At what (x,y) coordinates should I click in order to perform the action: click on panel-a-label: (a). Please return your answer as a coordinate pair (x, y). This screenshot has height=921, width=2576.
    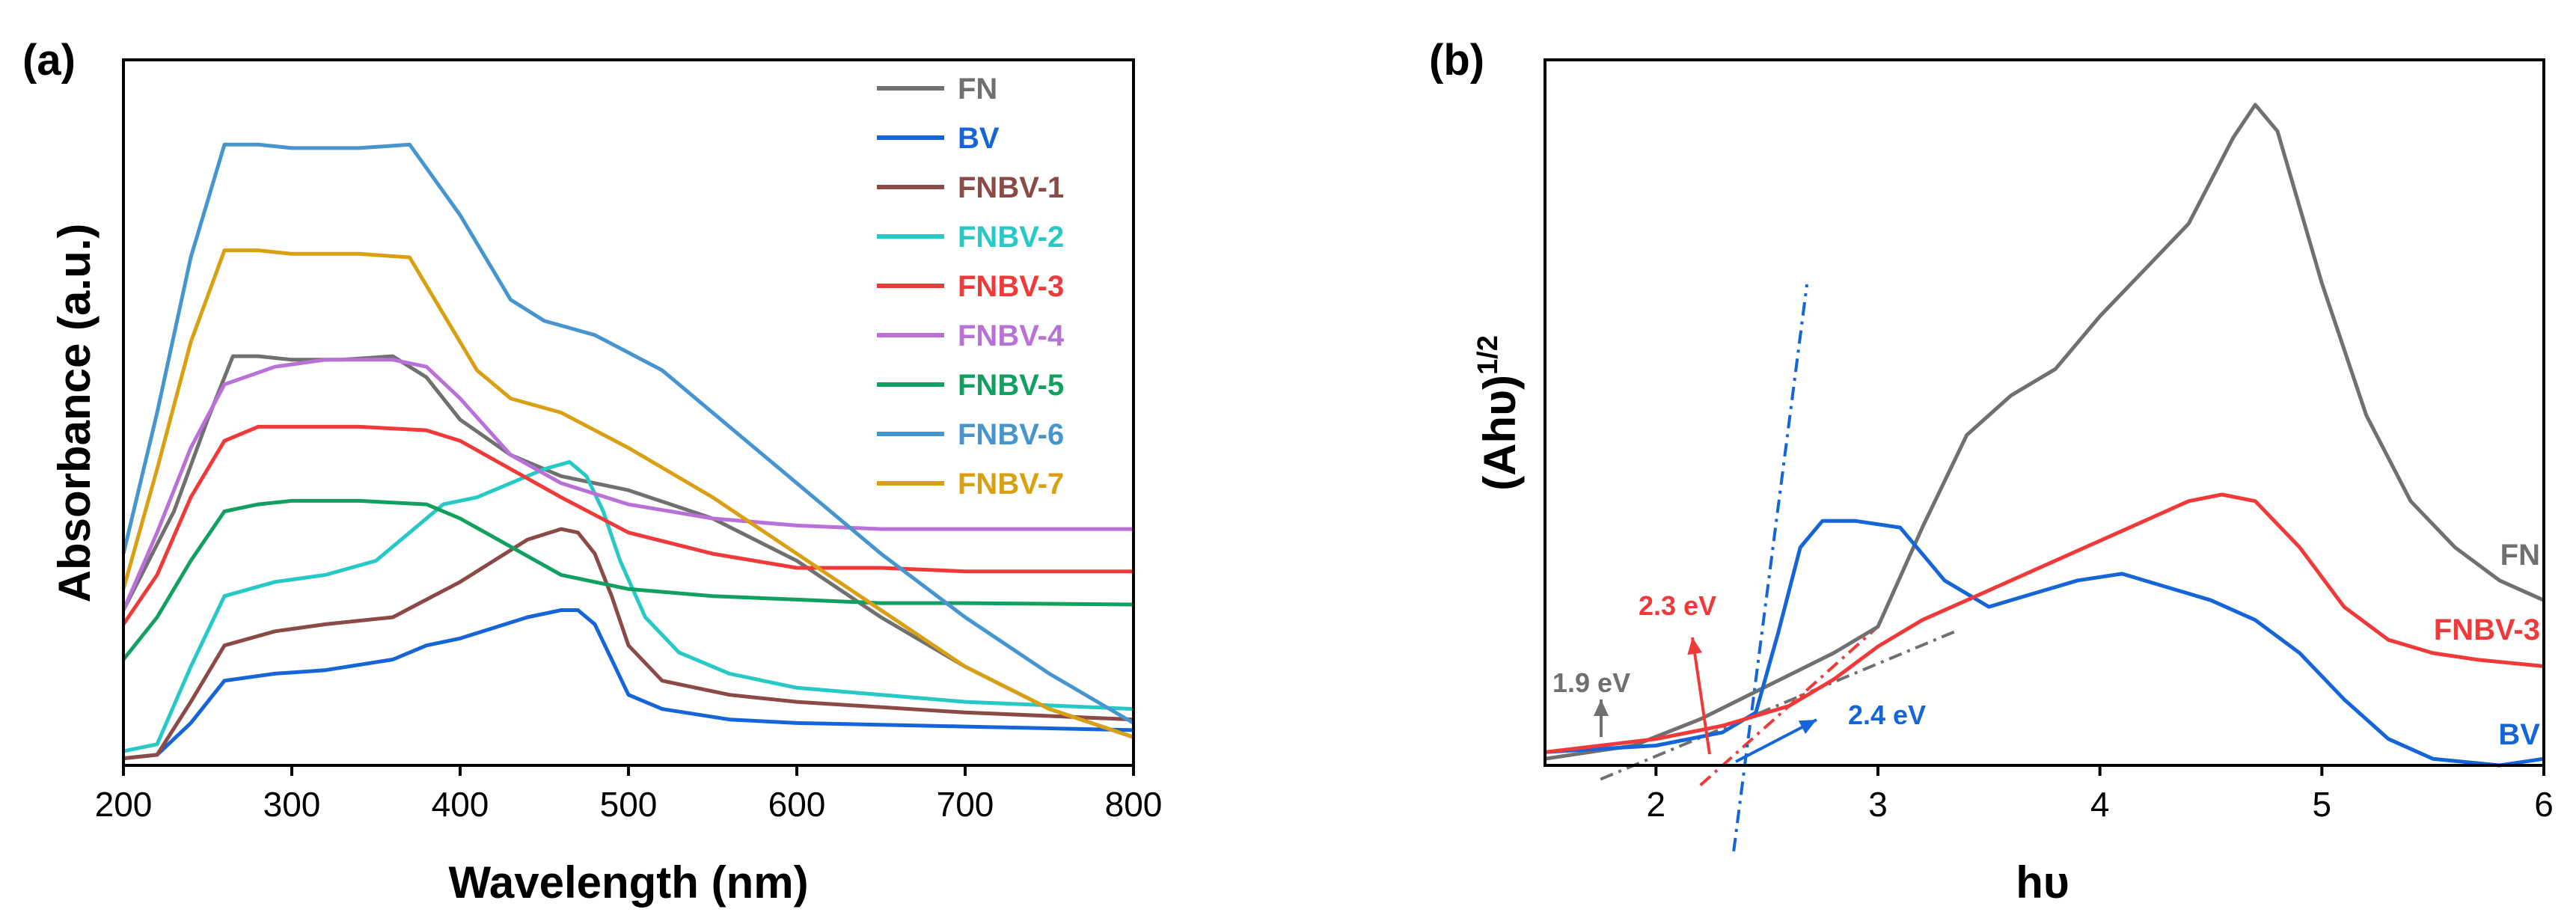
    Looking at the image, I should click on (49, 60).